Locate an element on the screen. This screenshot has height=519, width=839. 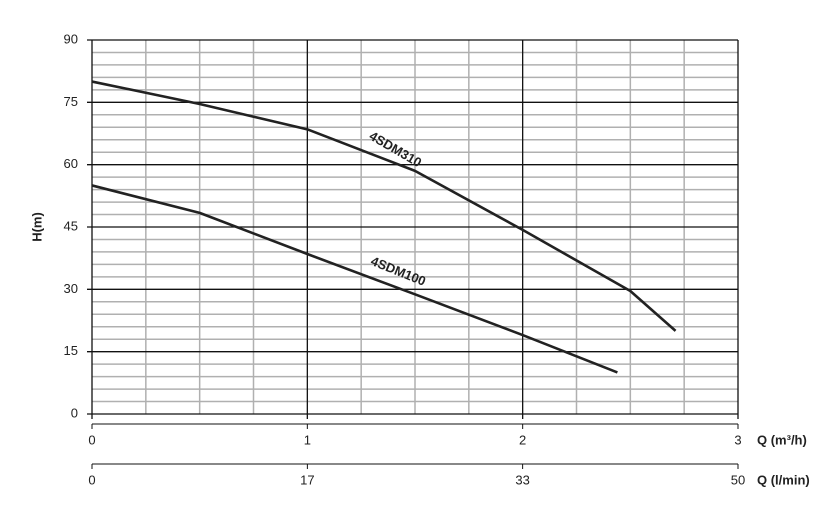
y-tick-label: 15 is located at coordinates (71, 350).